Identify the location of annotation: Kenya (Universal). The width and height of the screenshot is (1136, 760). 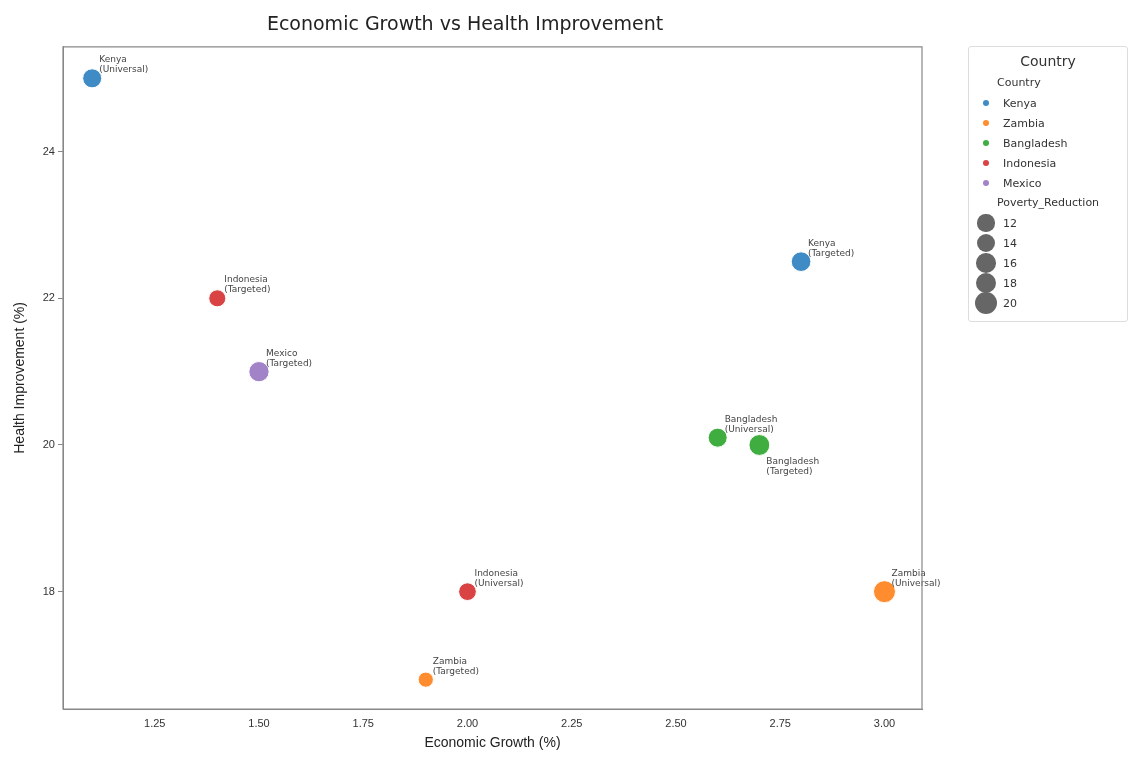
(124, 64).